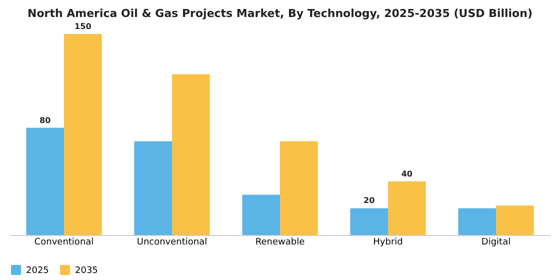 The height and width of the screenshot is (280, 560). I want to click on x-tick-label: Conventional, so click(64, 243).